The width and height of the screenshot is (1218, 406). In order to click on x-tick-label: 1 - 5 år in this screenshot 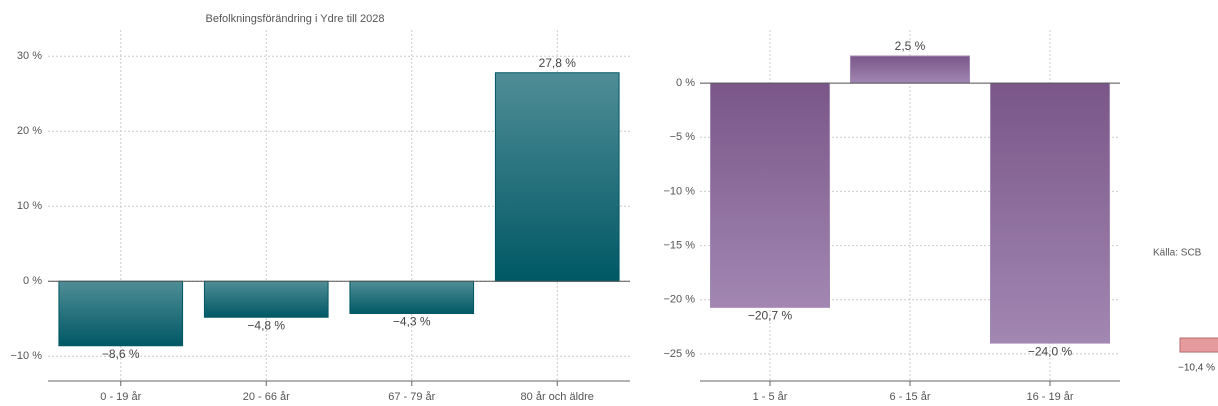, I will do `click(770, 397)`.